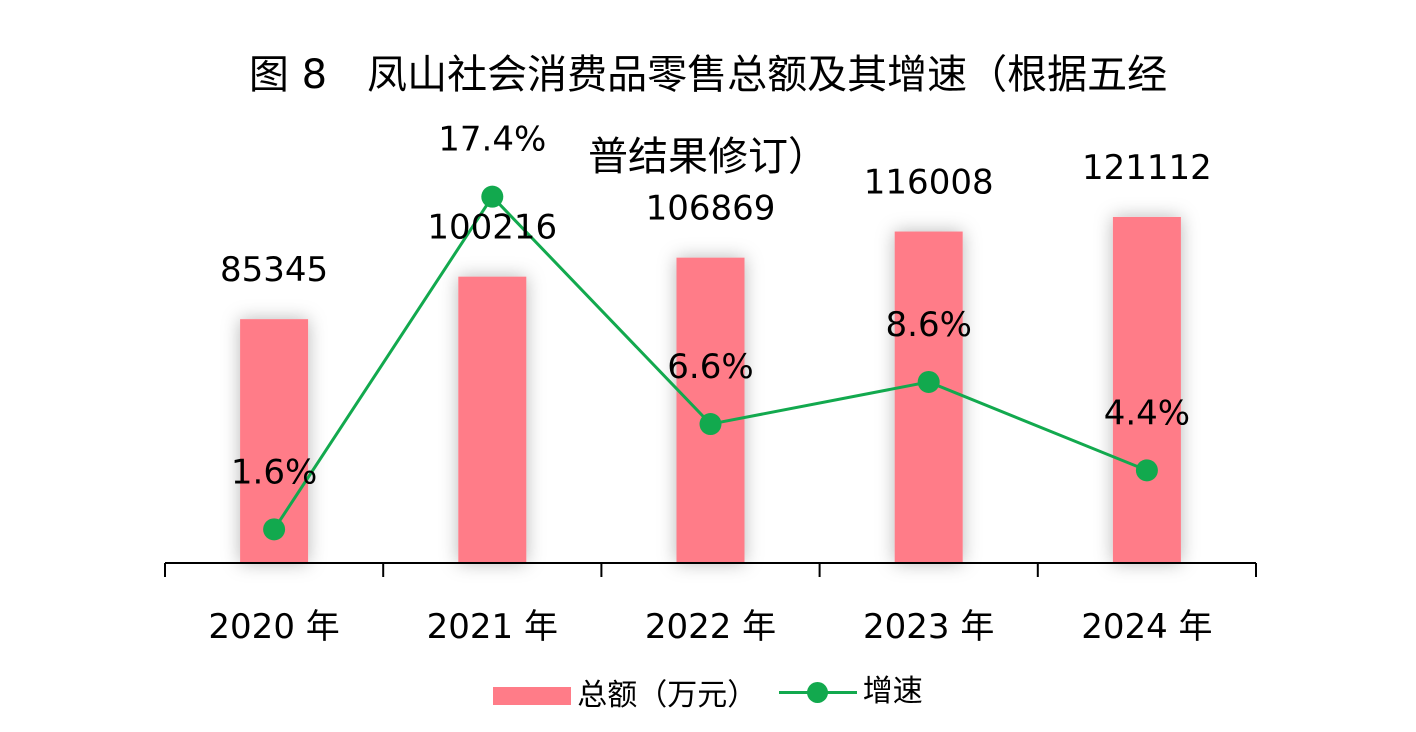 The height and width of the screenshot is (732, 1416). What do you see at coordinates (710, 367) in the screenshot?
I see `growth-value-label-2: 6.6%` at bounding box center [710, 367].